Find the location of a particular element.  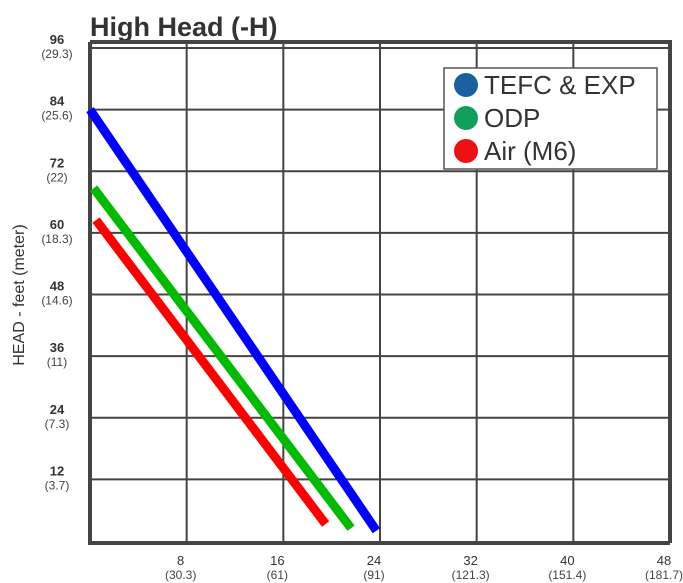

x-tick-label: 24 is located at coordinates (374, 560).